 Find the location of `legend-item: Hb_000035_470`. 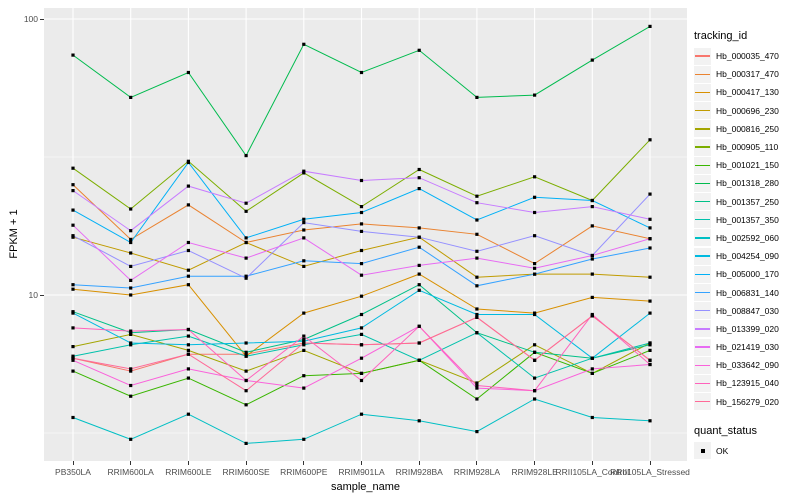

legend-item: Hb_000035_470 is located at coordinates (747, 56).